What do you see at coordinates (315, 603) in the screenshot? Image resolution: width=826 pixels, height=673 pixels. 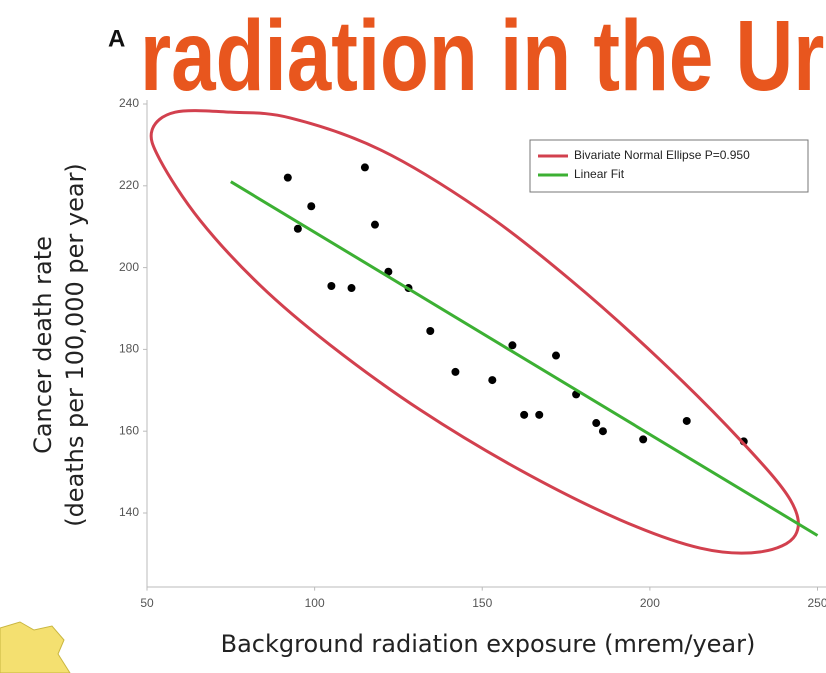 I see `x-tick-label: 100` at bounding box center [315, 603].